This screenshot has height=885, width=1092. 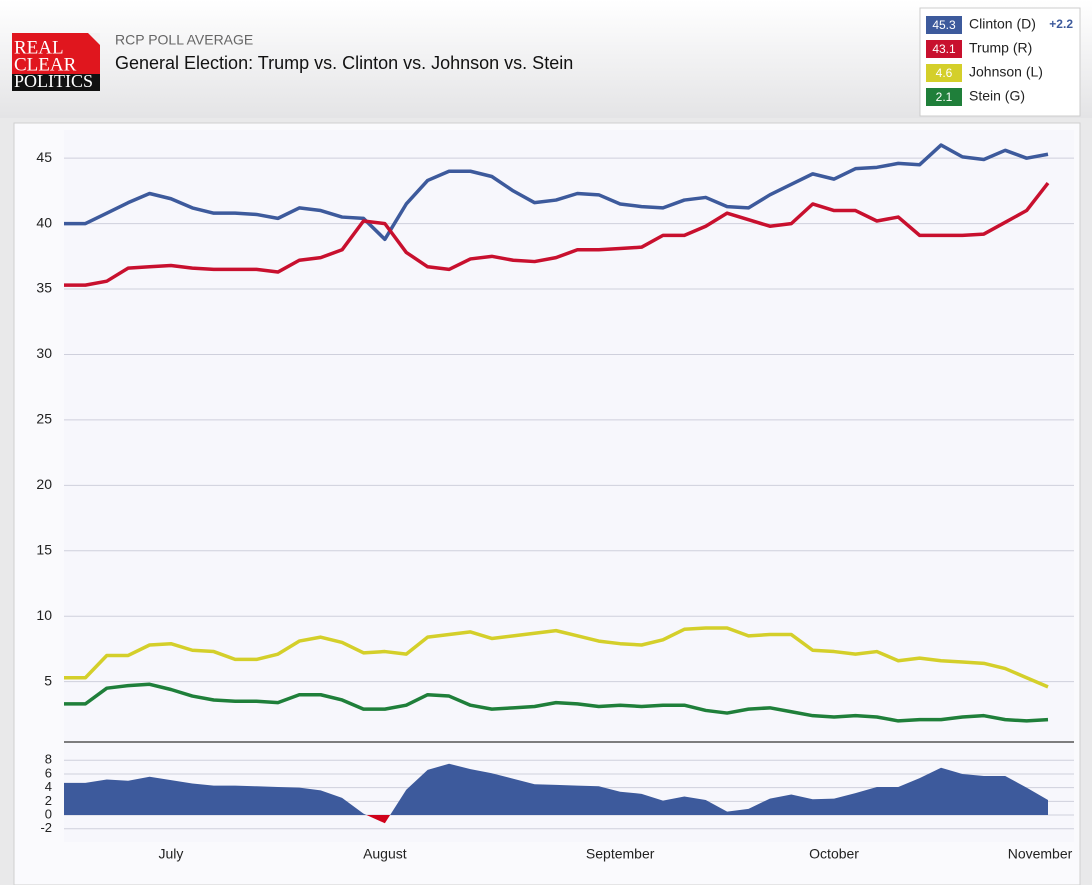 I want to click on legend-value: 43.1, so click(x=944, y=49).